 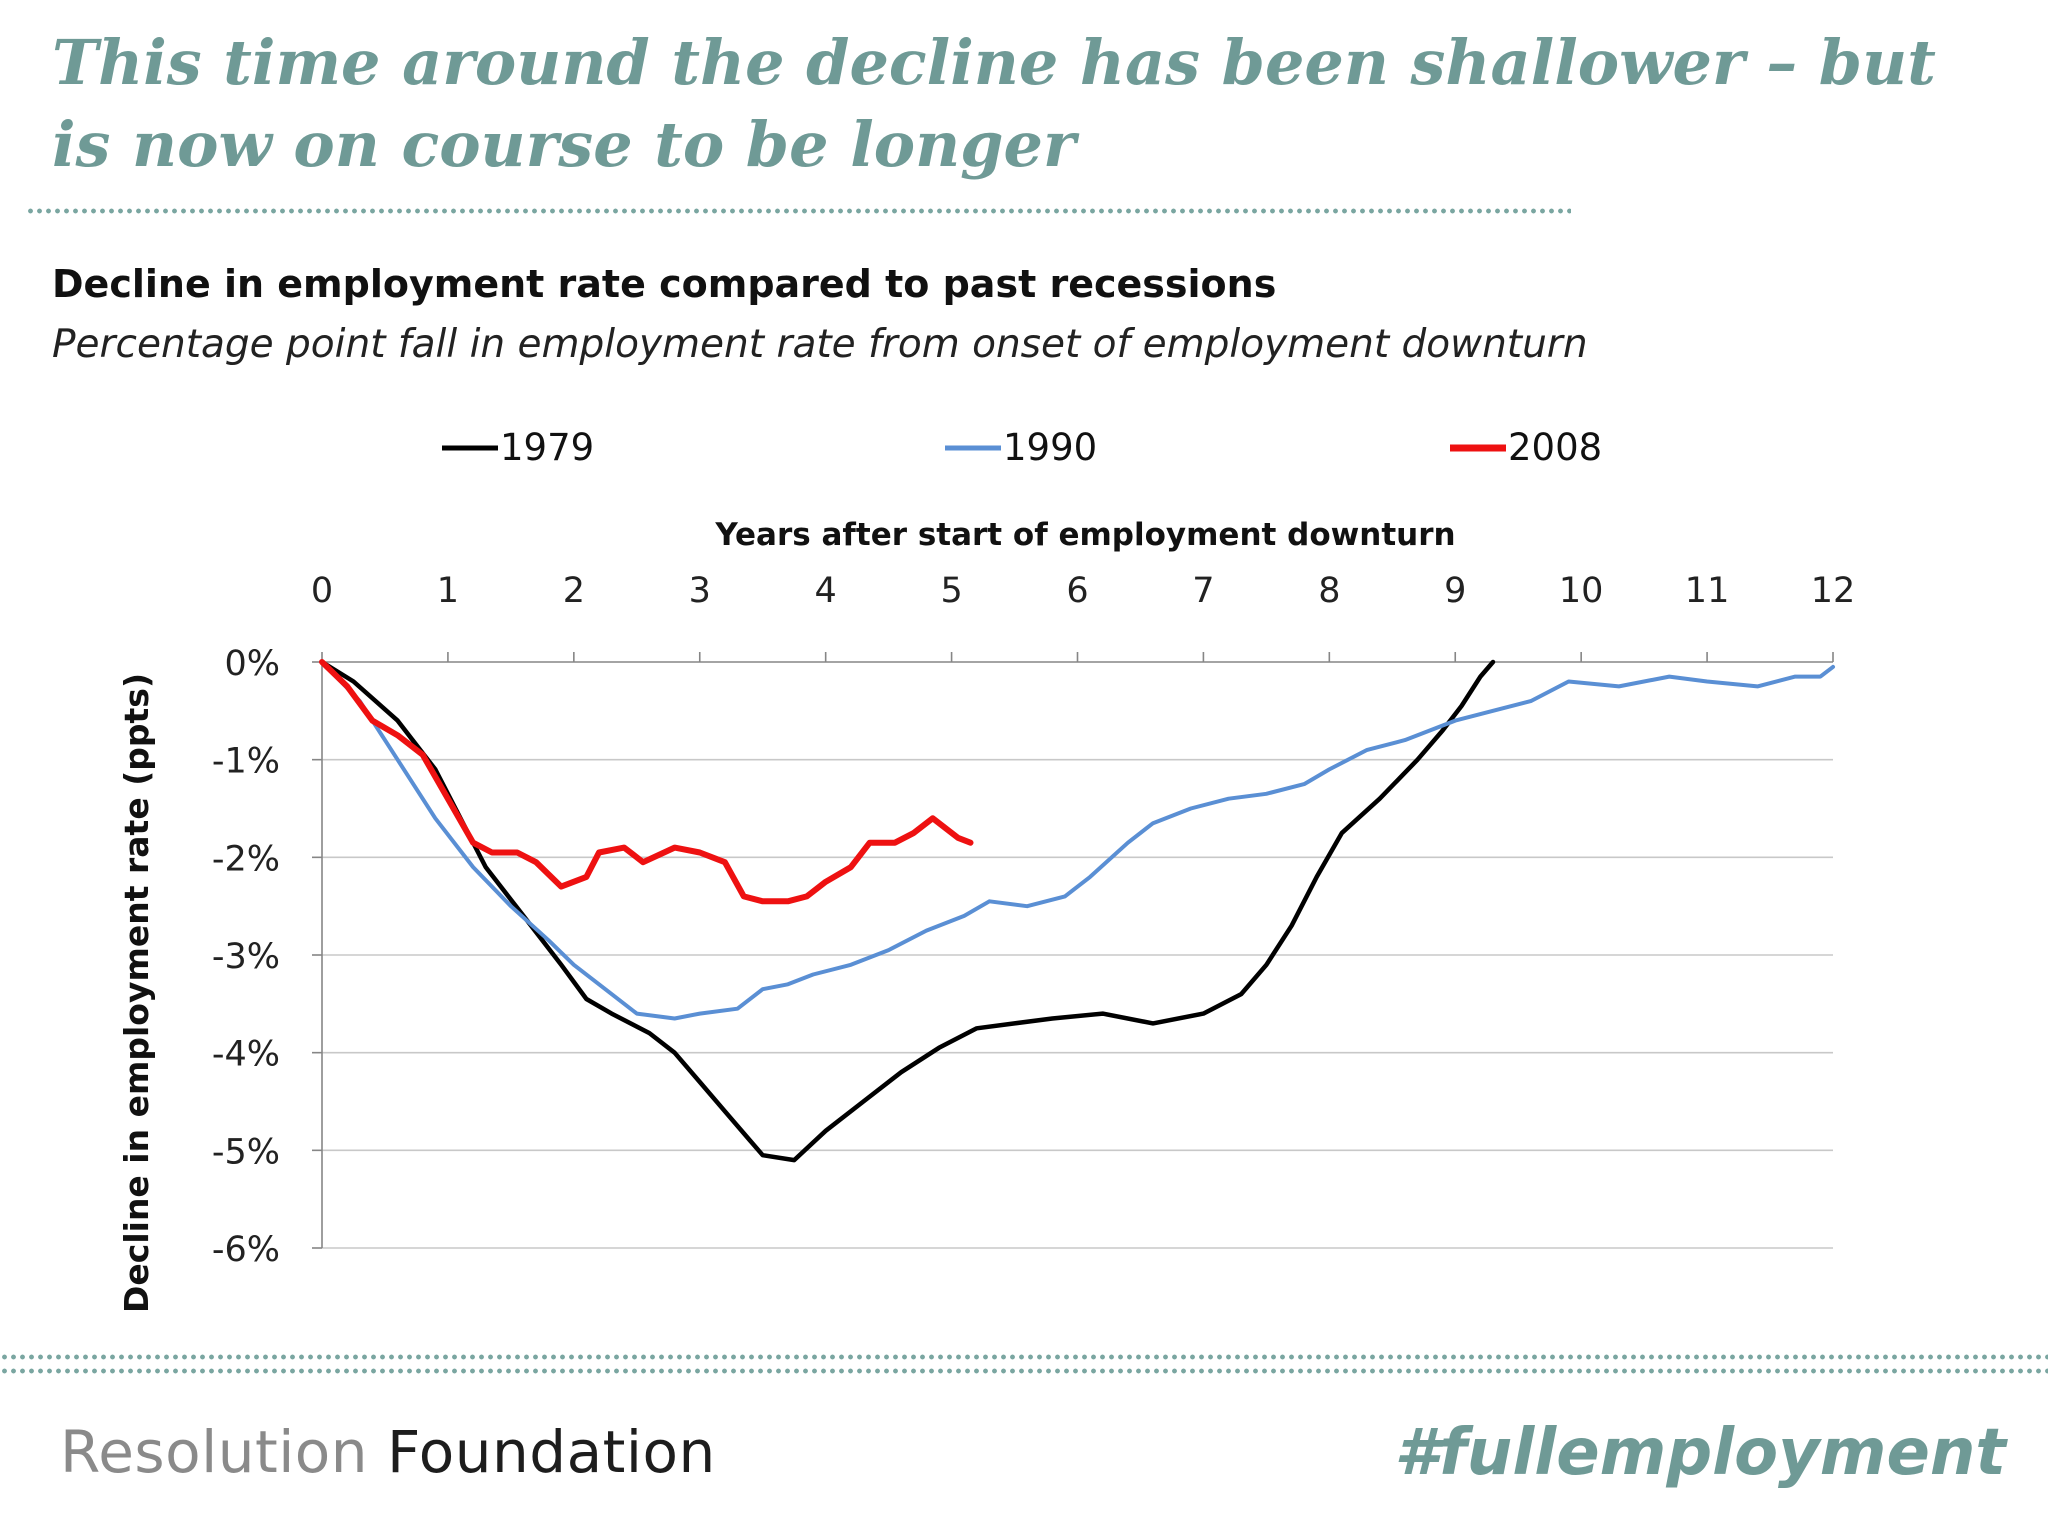 I want to click on hashtag: #fullemployment, so click(x=1700, y=1453).